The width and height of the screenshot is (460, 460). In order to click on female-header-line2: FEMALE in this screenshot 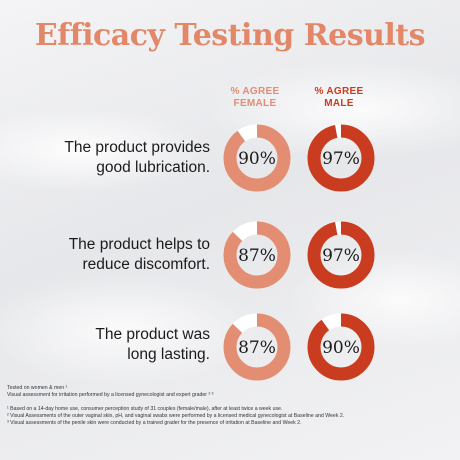, I will do `click(255, 103)`.